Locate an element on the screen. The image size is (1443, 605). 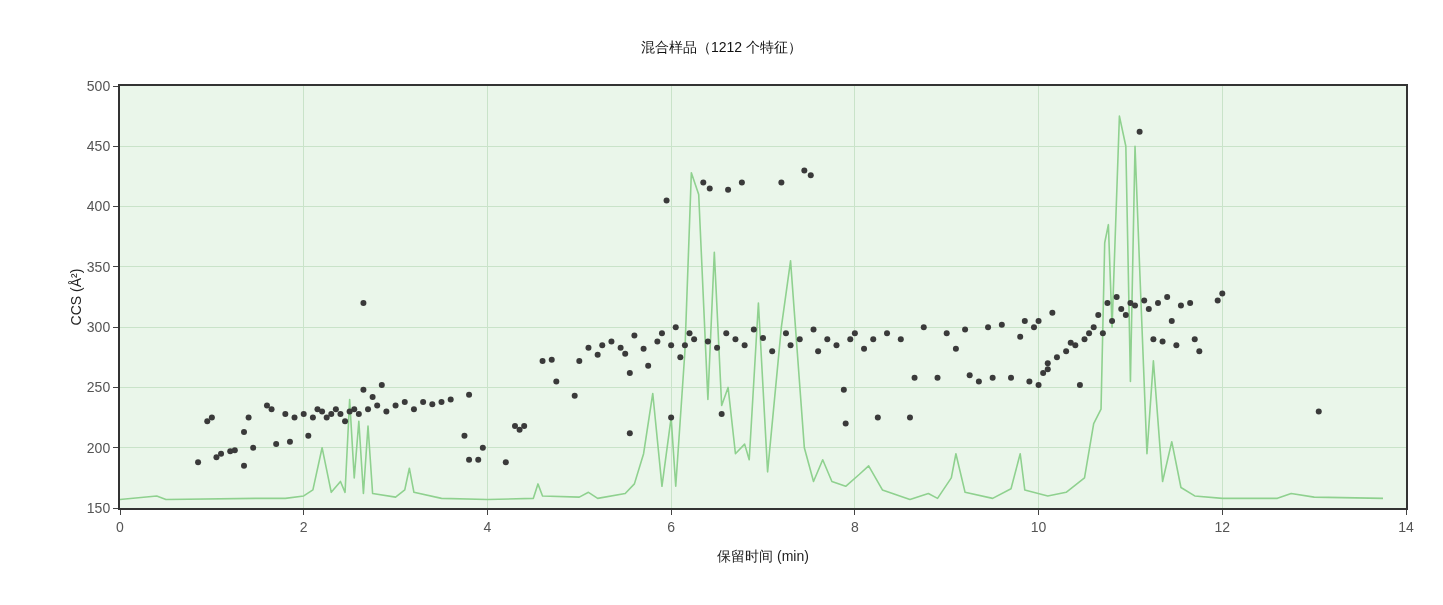
x-tick-label: 0 is located at coordinates (120, 526).